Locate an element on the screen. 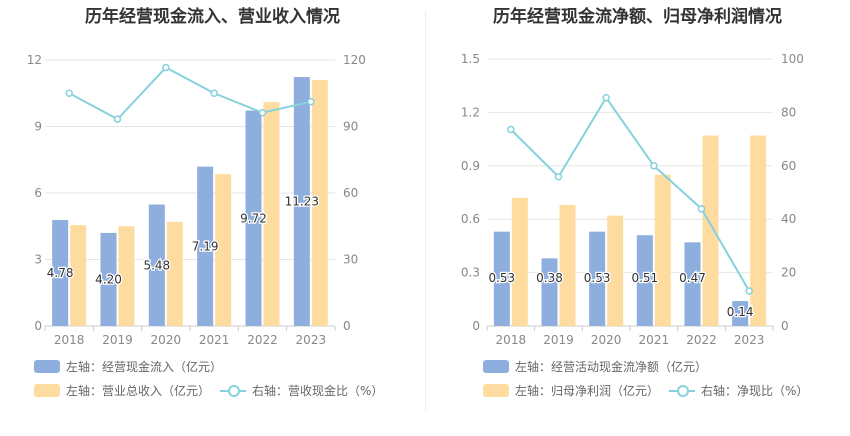 This screenshot has height=436, width=850. bar-data-label: 0.47 is located at coordinates (692, 278).